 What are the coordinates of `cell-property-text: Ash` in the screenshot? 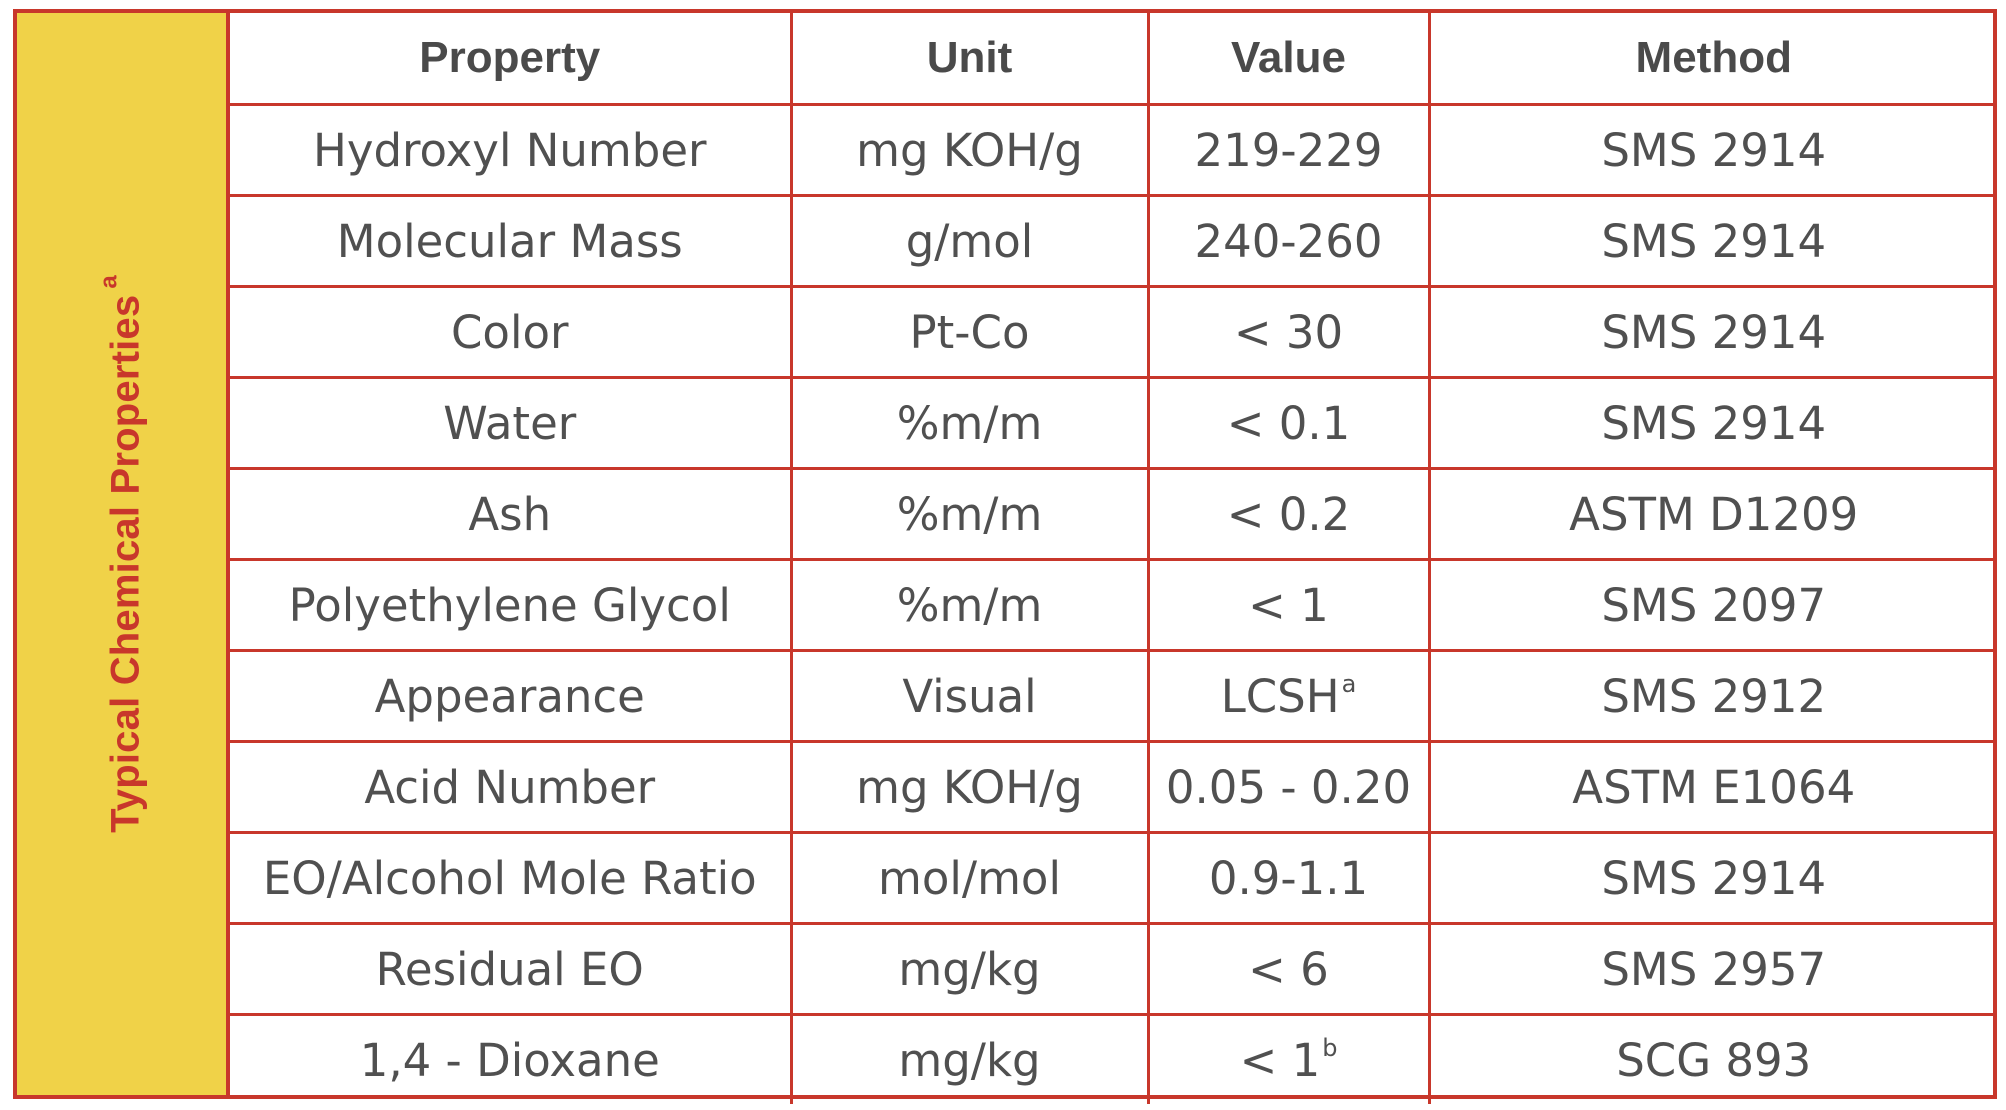 It's located at (510, 514).